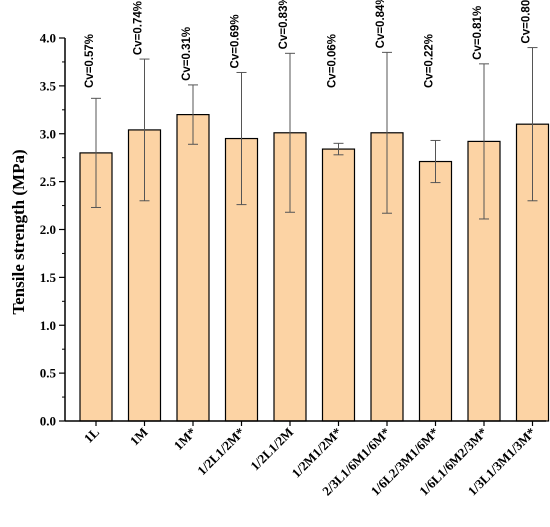 Image resolution: width=550 pixels, height=527 pixels. I want to click on cv-annotation-3: Cv=0.69%, so click(236, 41).